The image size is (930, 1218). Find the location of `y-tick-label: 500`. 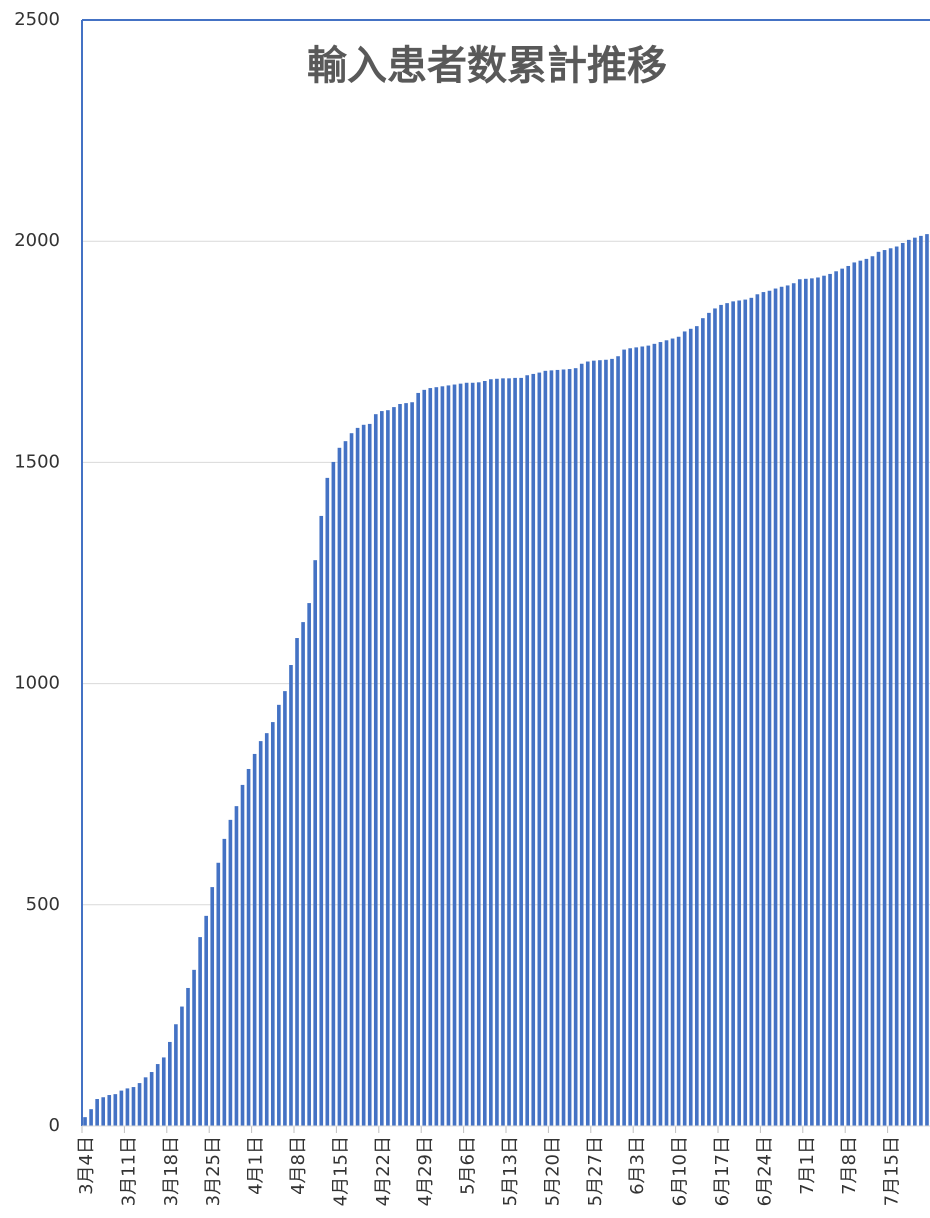

y-tick-label: 500 is located at coordinates (43, 904).